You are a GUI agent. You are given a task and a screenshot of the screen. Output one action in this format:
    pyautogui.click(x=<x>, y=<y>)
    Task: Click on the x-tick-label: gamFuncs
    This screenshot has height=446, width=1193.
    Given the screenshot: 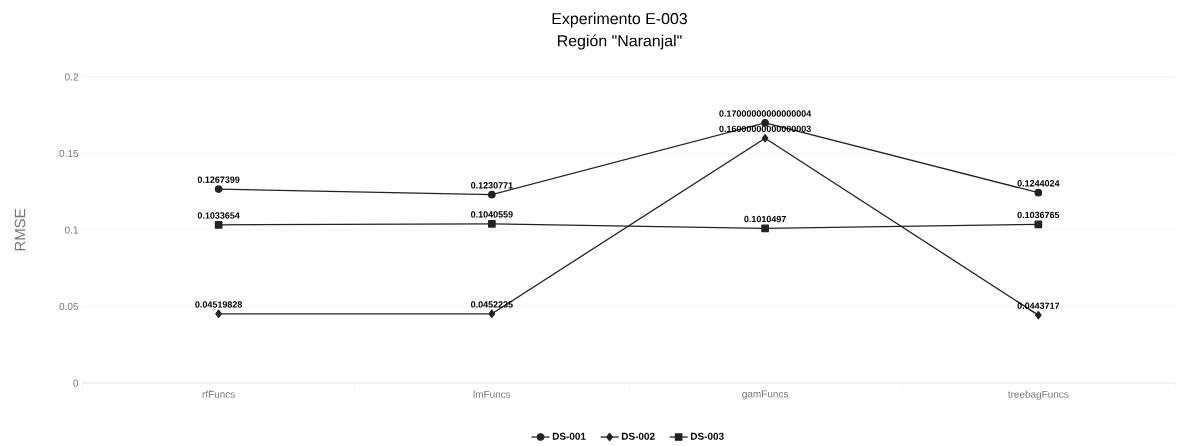 What is the action you would take?
    pyautogui.click(x=765, y=395)
    